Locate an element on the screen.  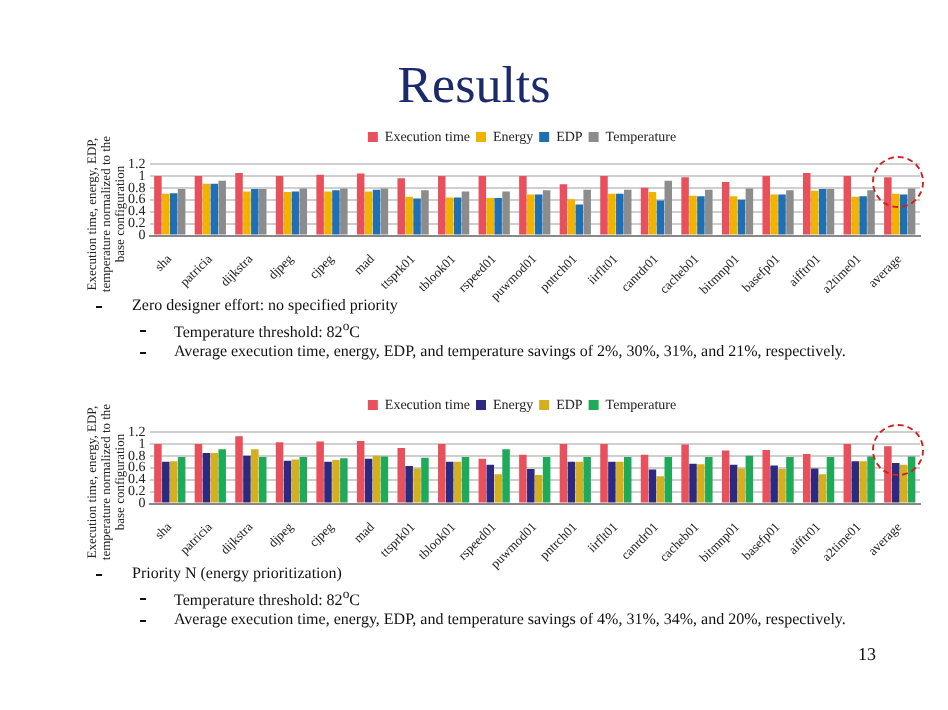
text: Average execution time, energy, EDP, and temperature savings of 2%, 30%, 31%, and 21%, respectively. is located at coordinates (510, 351).